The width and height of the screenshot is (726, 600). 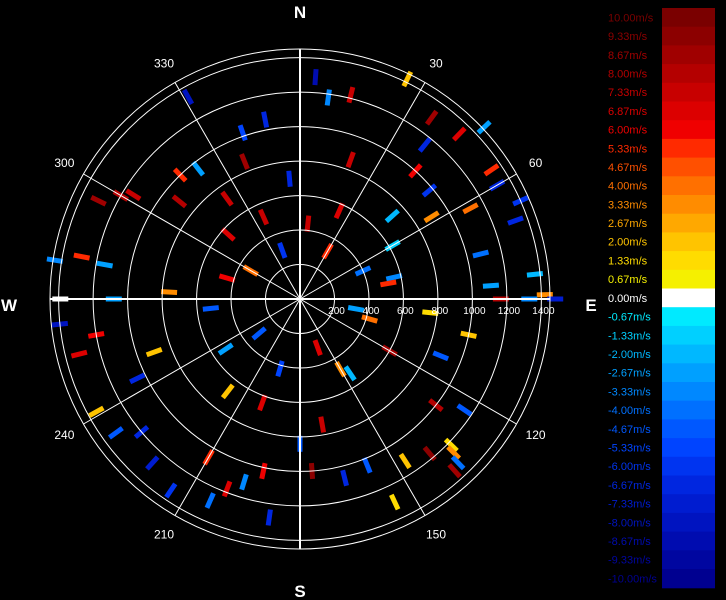 What do you see at coordinates (629, 318) in the screenshot?
I see `legend-label: -0.67m/s` at bounding box center [629, 318].